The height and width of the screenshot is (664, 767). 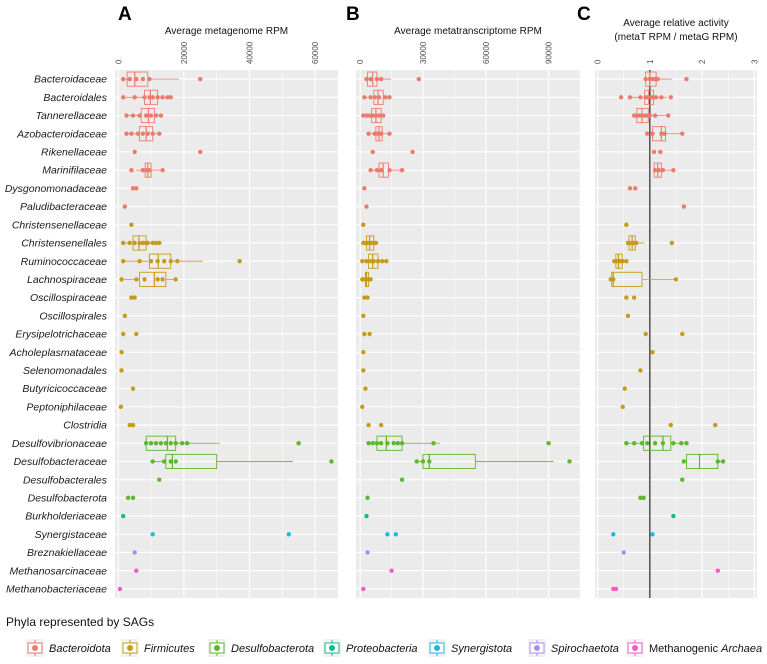 I want to click on tick-label: 2, so click(x=702, y=61).